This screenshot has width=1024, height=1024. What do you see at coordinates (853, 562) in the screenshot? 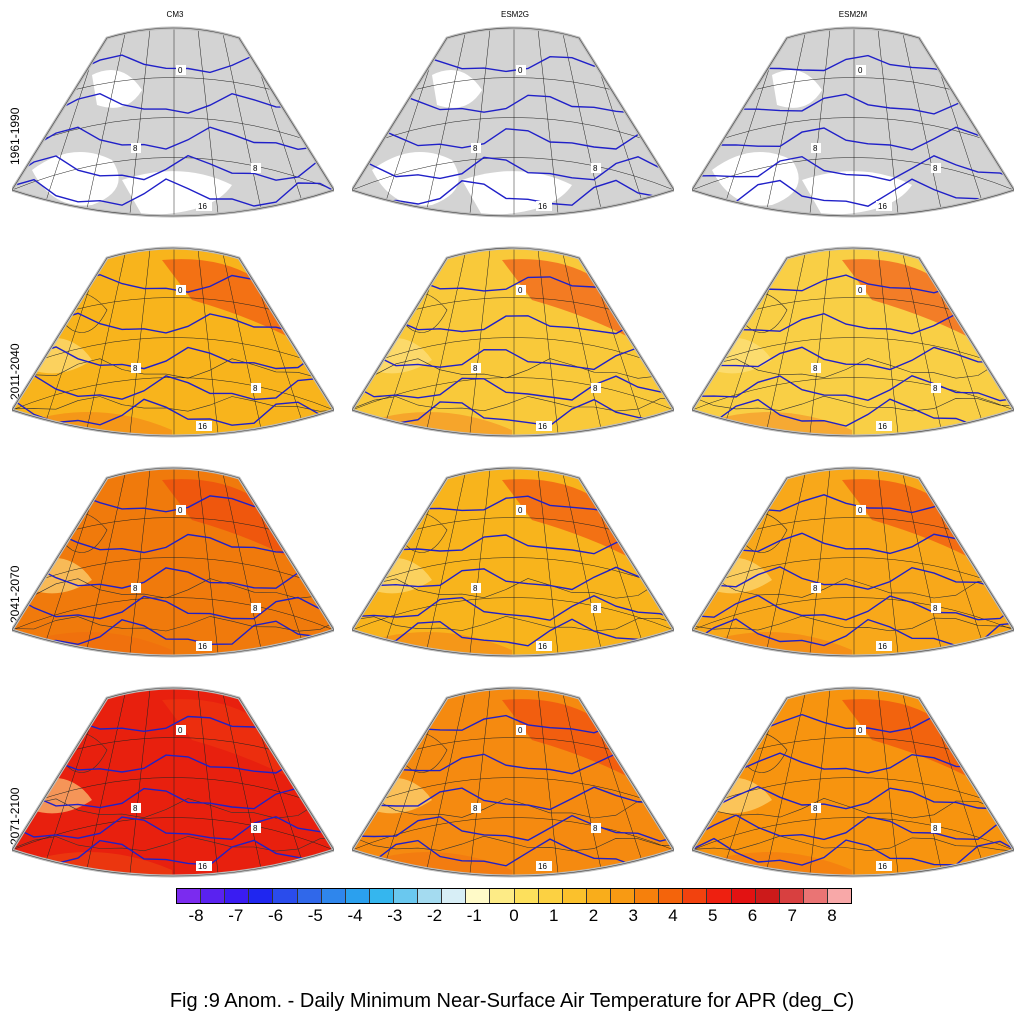
I see `map-panel-esm2m-2041-2070: 0 8 8 16` at bounding box center [853, 562].